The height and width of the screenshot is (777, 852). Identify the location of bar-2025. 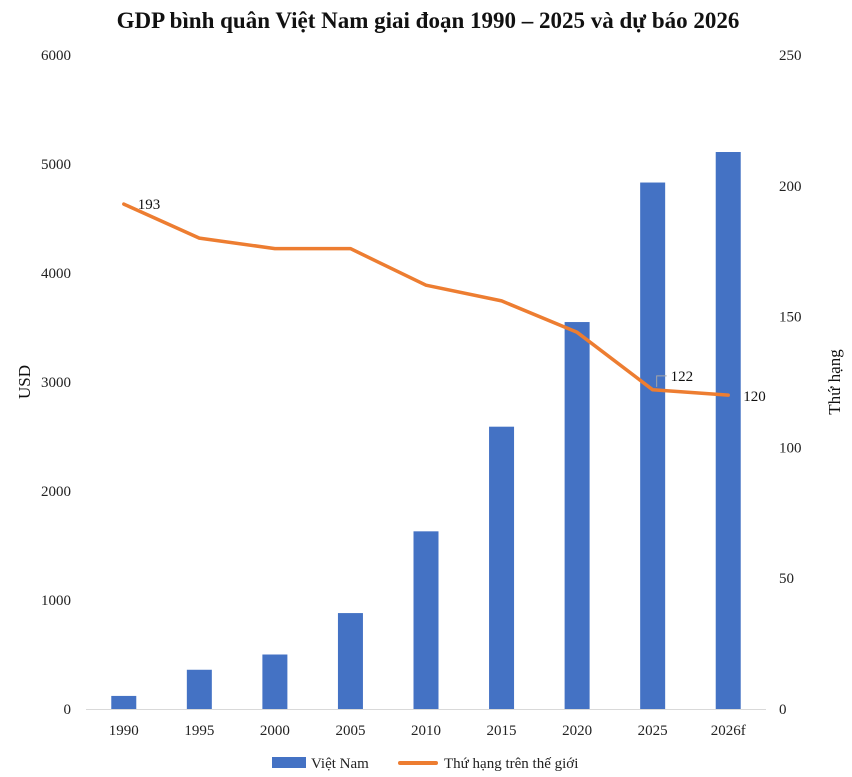
(653, 445).